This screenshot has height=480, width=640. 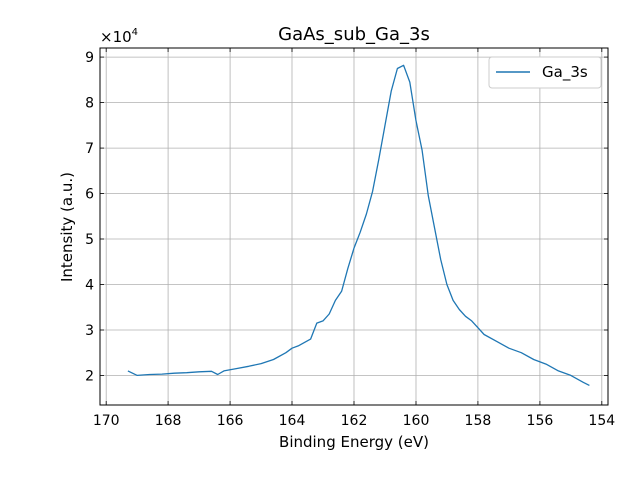 What do you see at coordinates (292, 421) in the screenshot?
I see `x-tick-label: 164` at bounding box center [292, 421].